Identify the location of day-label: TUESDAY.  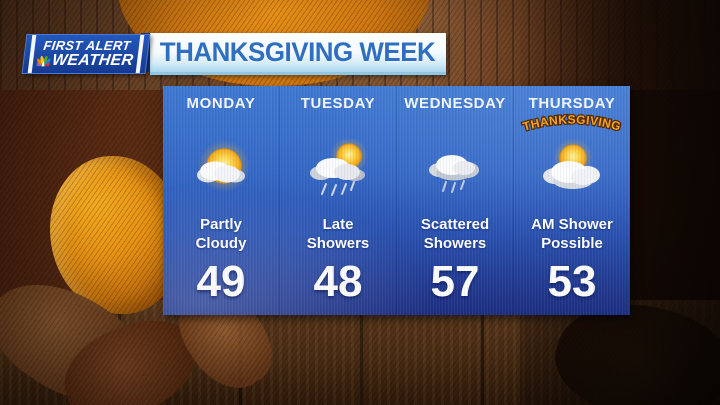
(338, 103).